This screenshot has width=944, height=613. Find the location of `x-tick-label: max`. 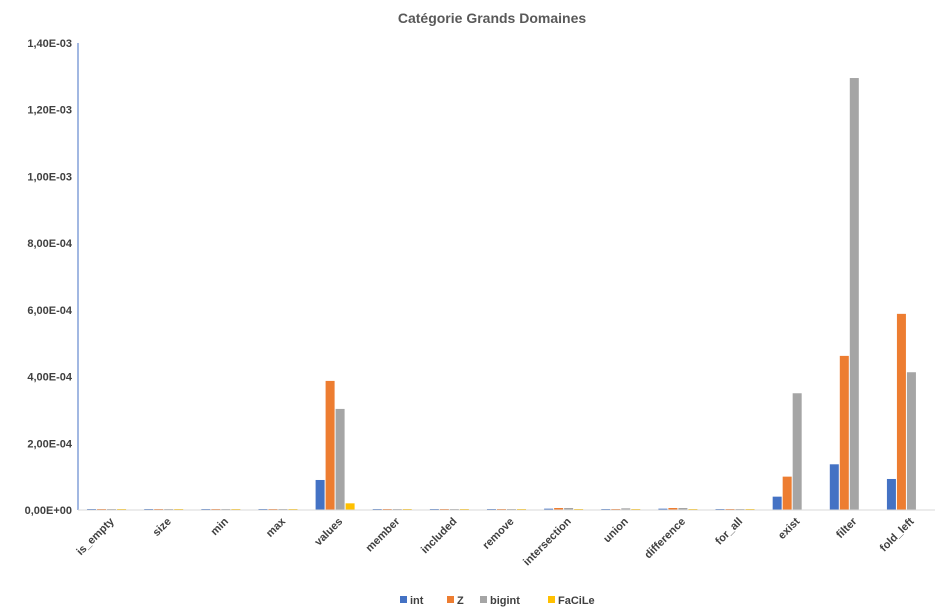

x-tick-label: max is located at coordinates (276, 527).